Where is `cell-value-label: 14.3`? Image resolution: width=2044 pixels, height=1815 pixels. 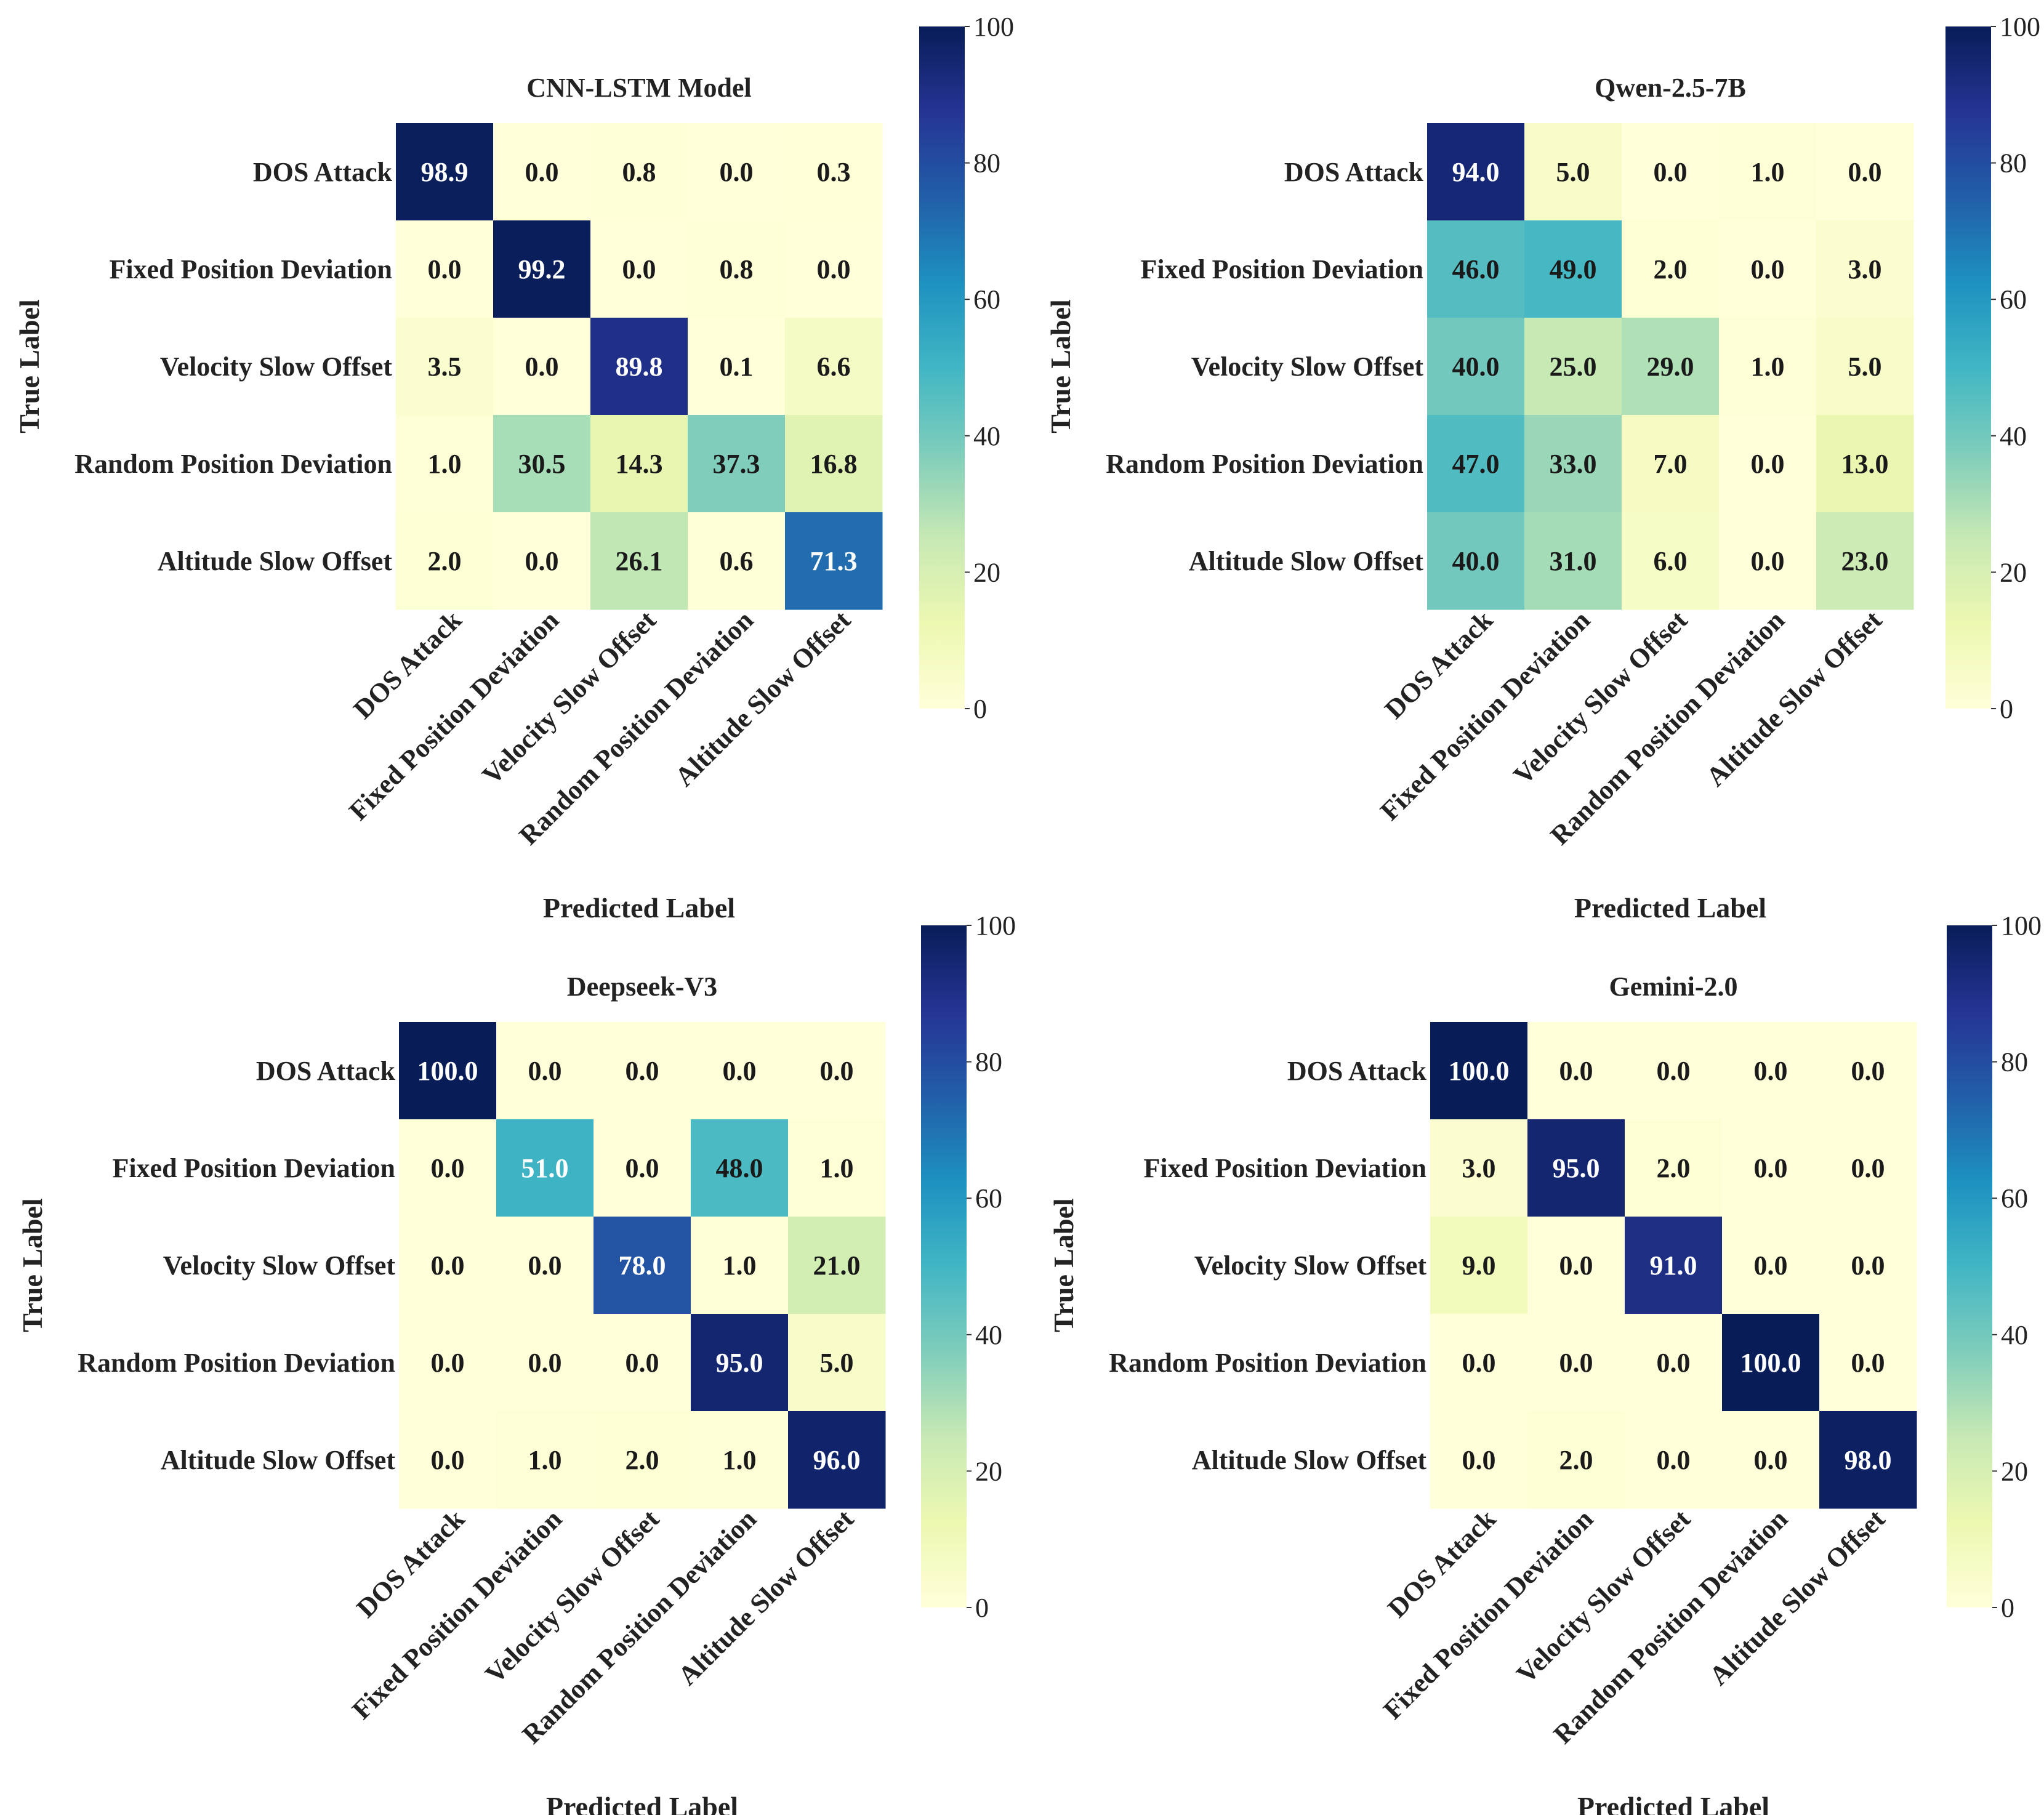 cell-value-label: 14.3 is located at coordinates (639, 464).